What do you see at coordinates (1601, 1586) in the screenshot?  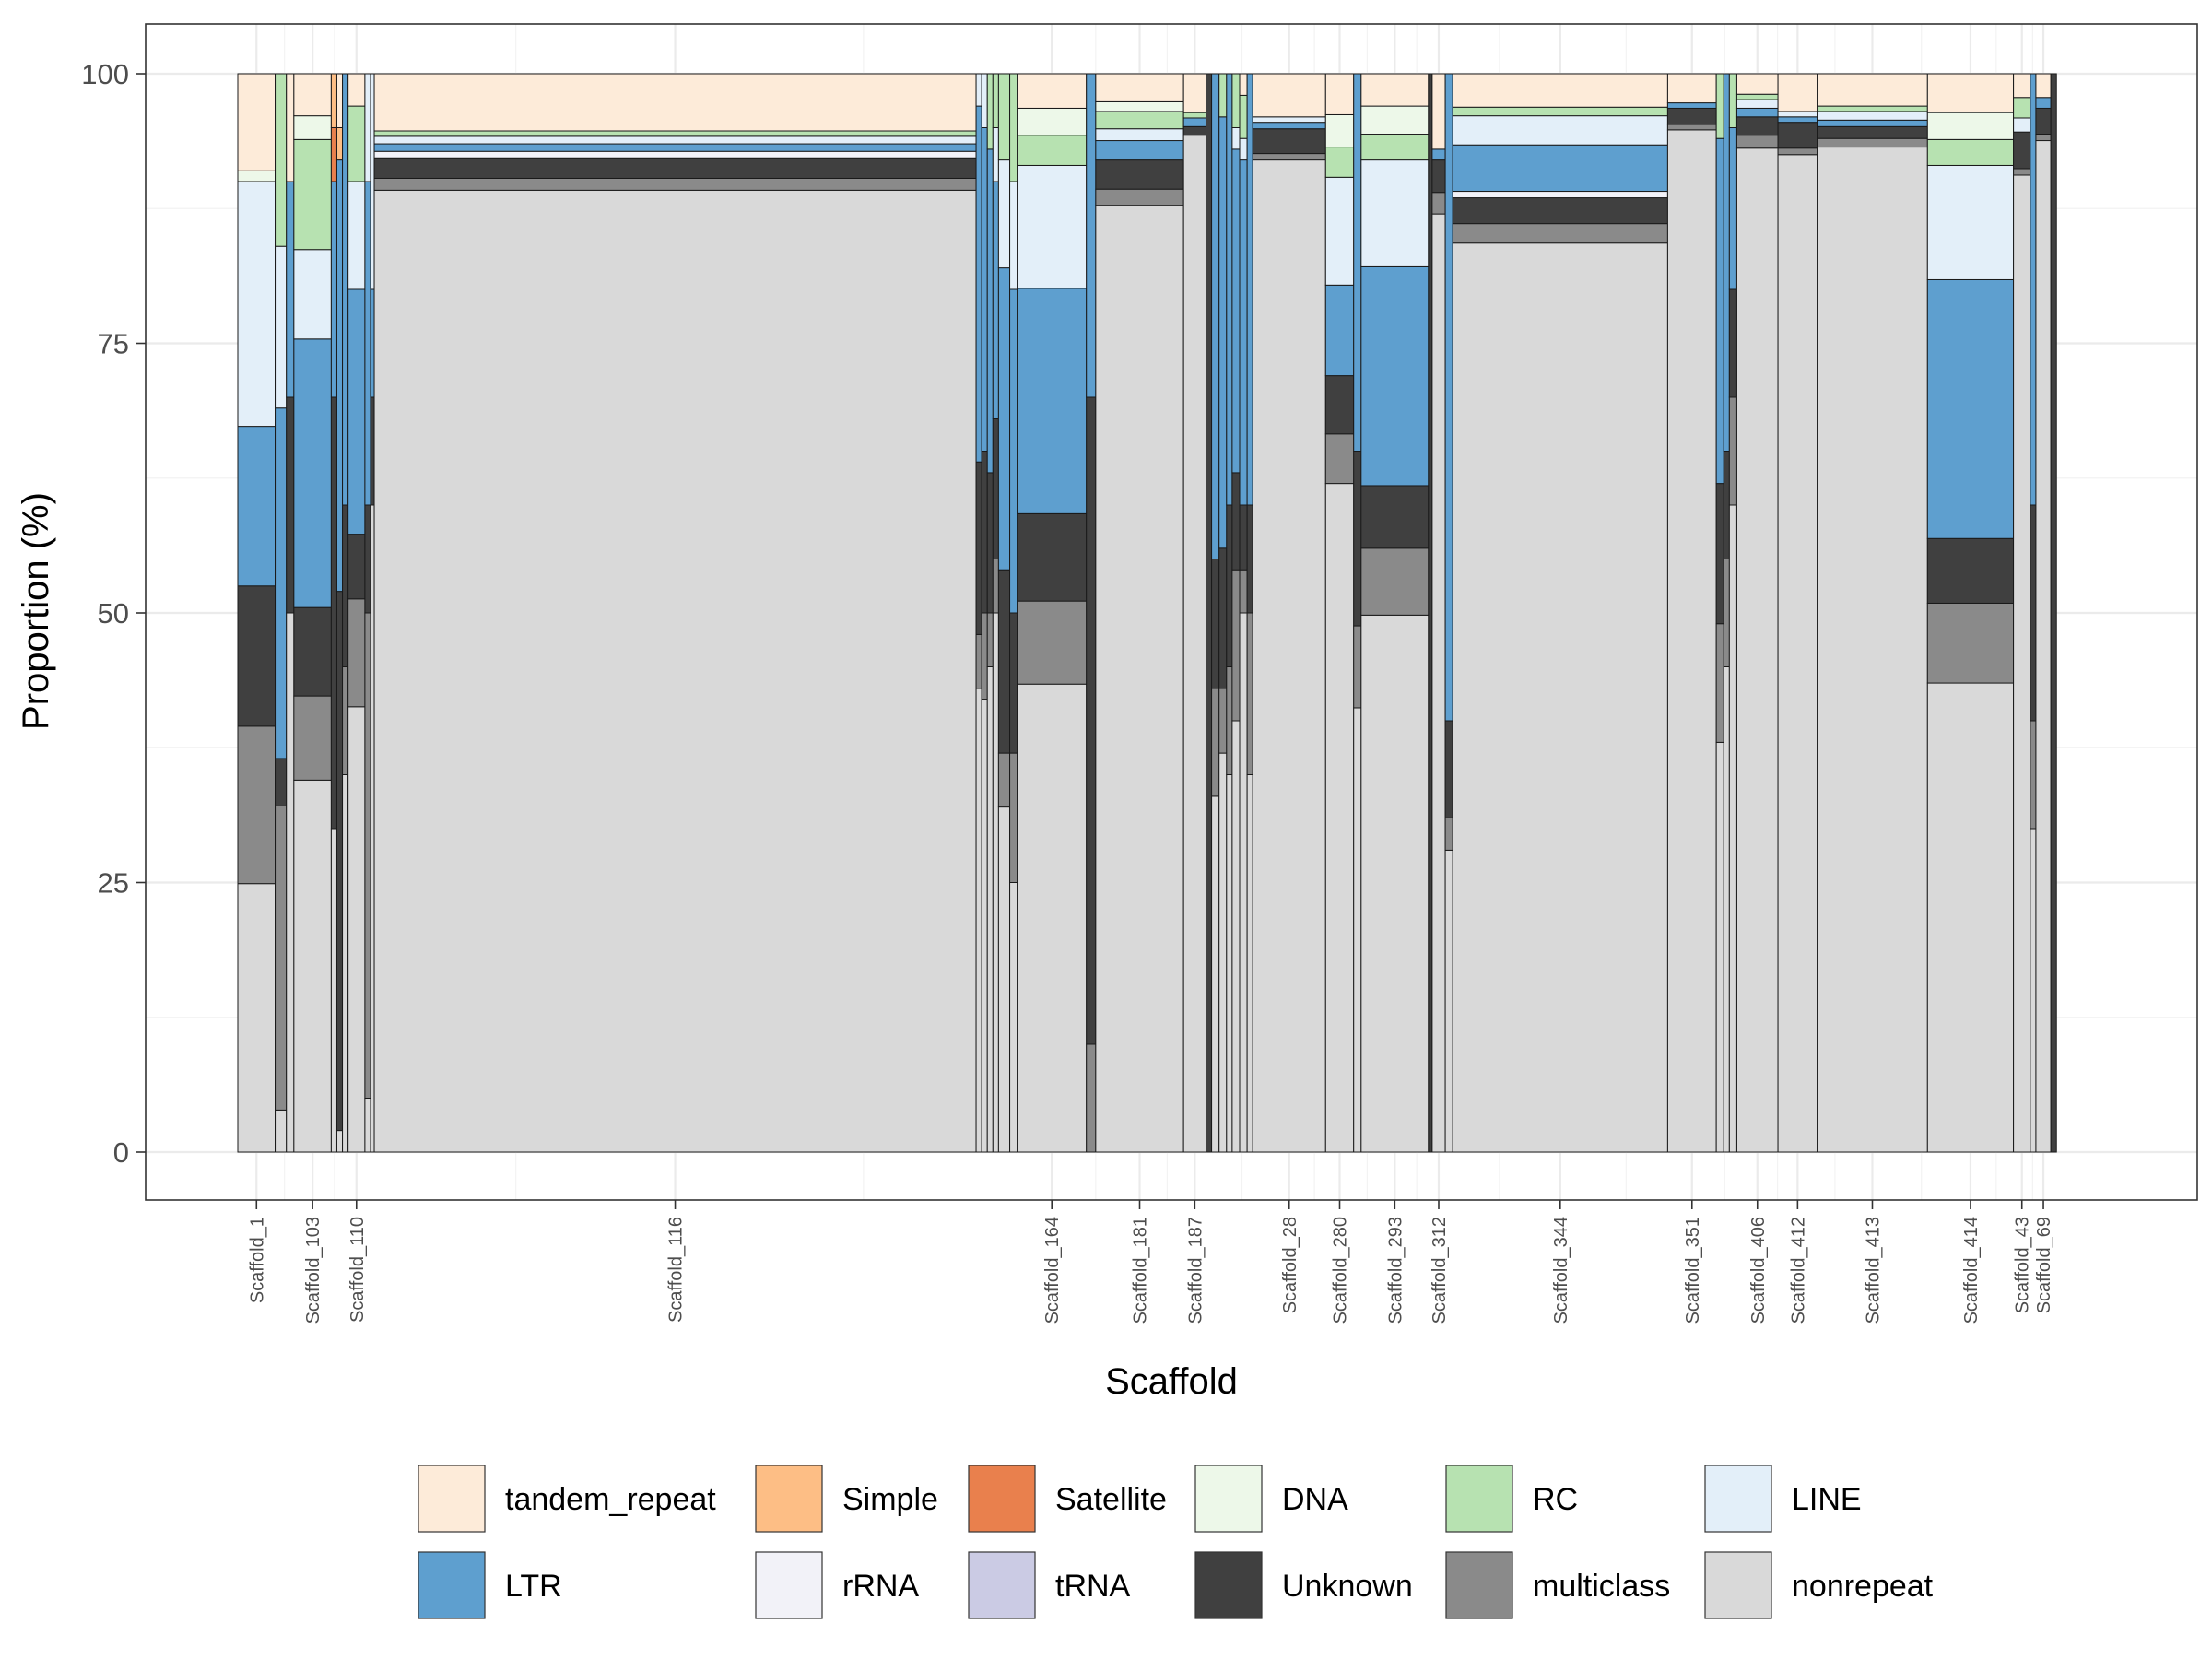 I see `legend-label: multiclass` at bounding box center [1601, 1586].